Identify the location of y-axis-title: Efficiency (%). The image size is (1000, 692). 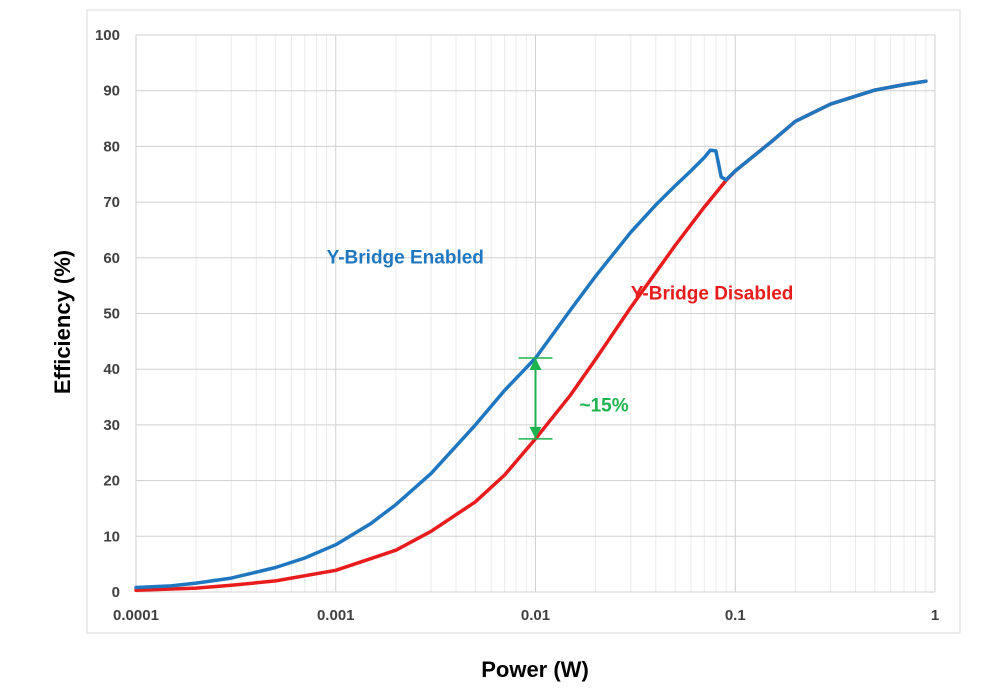
(62, 322).